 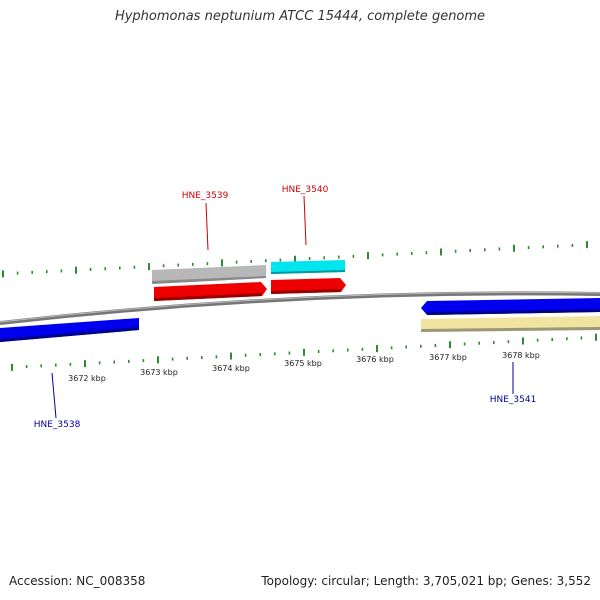 I want to click on scale-label-3673: 3673 kbp, so click(x=159, y=372).